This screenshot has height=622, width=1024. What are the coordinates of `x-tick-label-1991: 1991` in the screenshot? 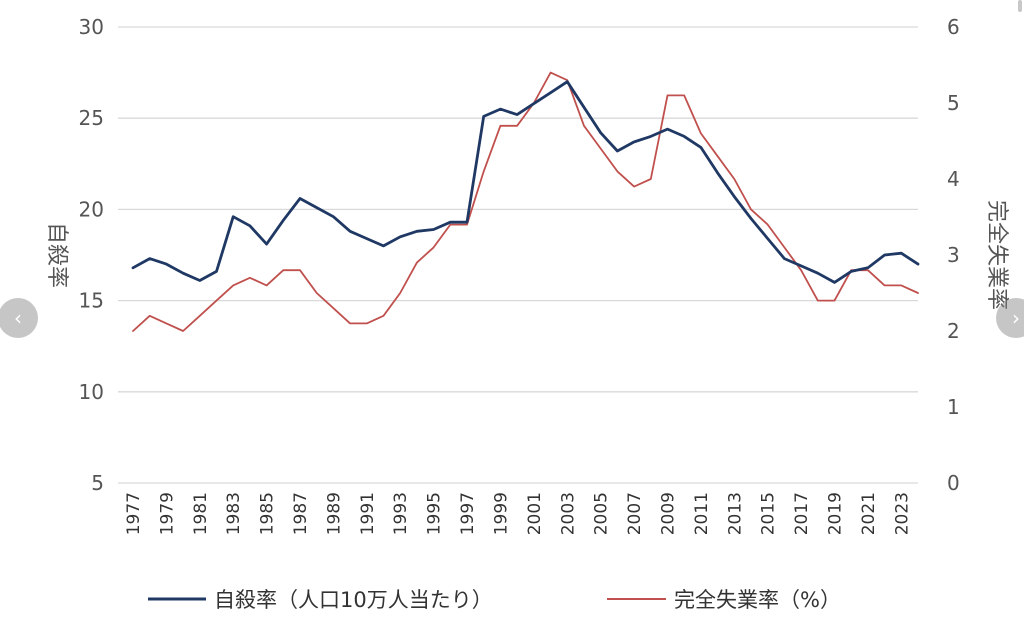 It's located at (368, 513).